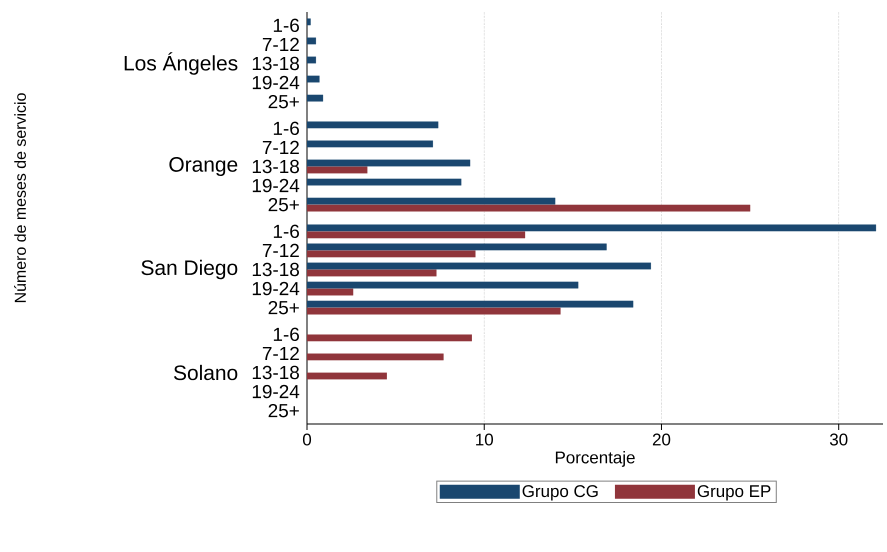 This screenshot has width=887, height=552. I want to click on y-axis-title: Los Ángeles, so click(181, 63).